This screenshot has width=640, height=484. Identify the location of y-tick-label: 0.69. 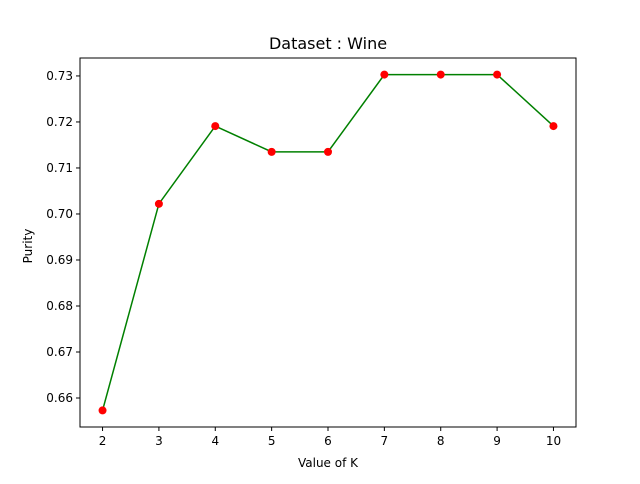
(59, 260).